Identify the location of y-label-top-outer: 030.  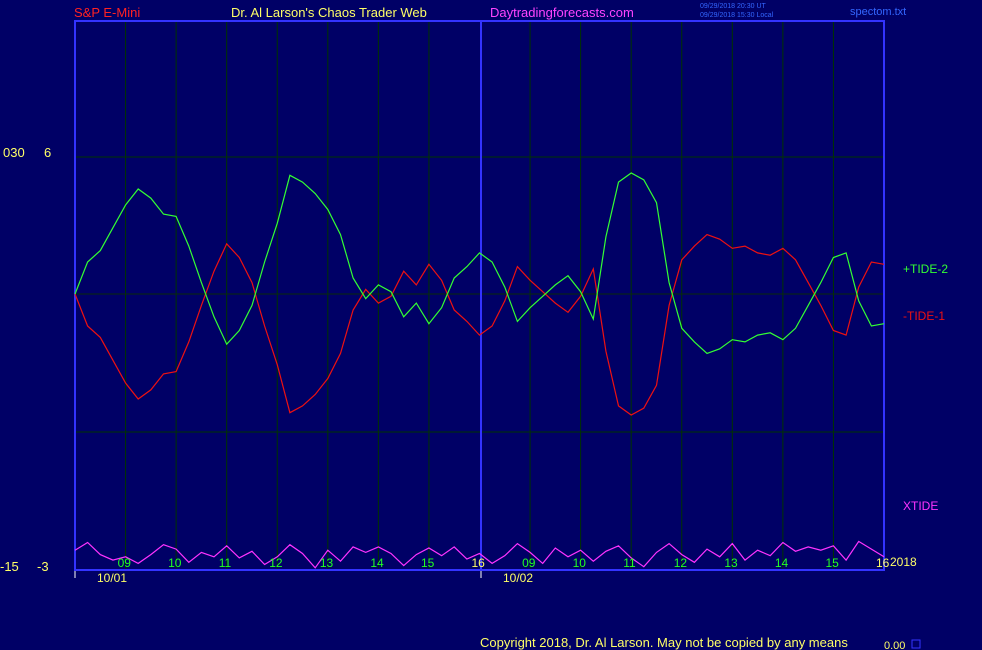
(14, 152).